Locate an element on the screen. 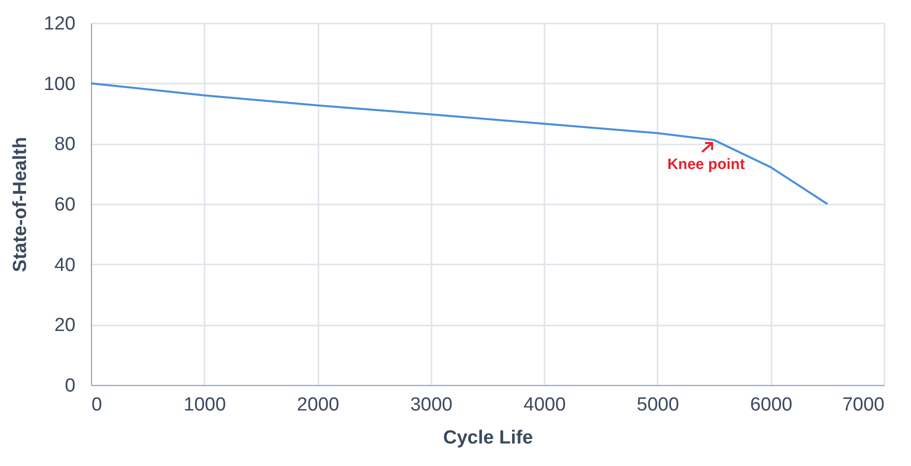 This screenshot has height=466, width=911. x-axis-title: Cycle Life is located at coordinates (488, 438).